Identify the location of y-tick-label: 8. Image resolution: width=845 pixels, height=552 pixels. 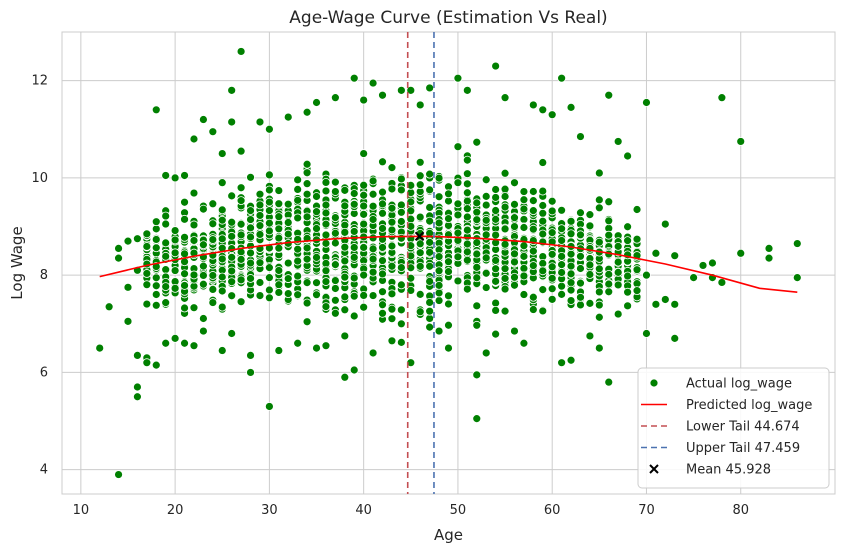
(44, 275).